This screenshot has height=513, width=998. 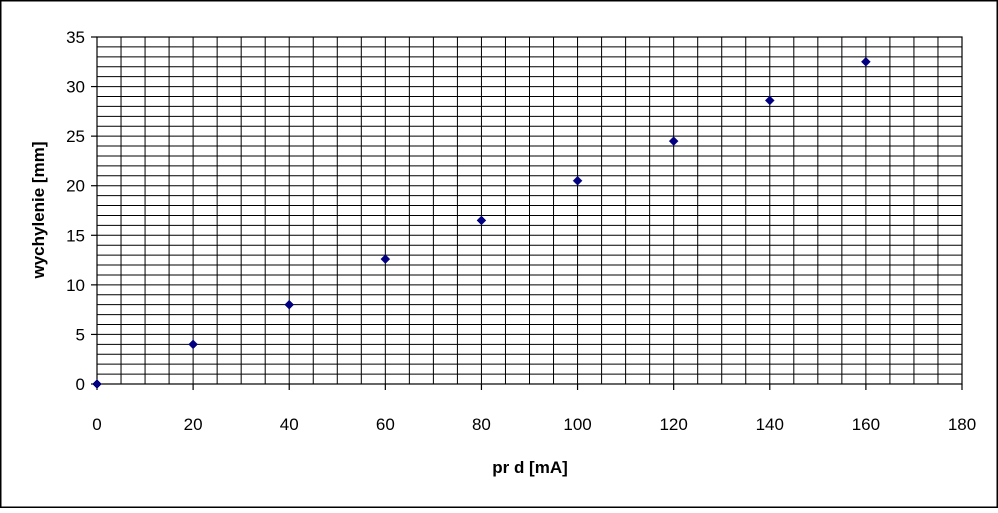 What do you see at coordinates (577, 424) in the screenshot?
I see `x-tick-label: 100` at bounding box center [577, 424].